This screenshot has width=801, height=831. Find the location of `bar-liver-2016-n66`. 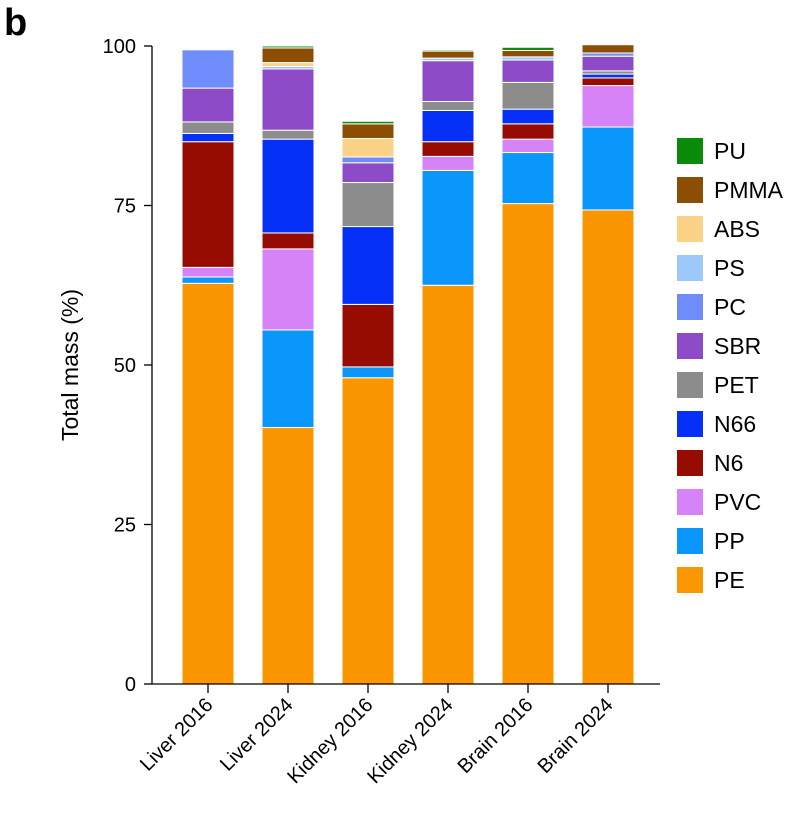

bar-liver-2016-n66 is located at coordinates (208, 137).